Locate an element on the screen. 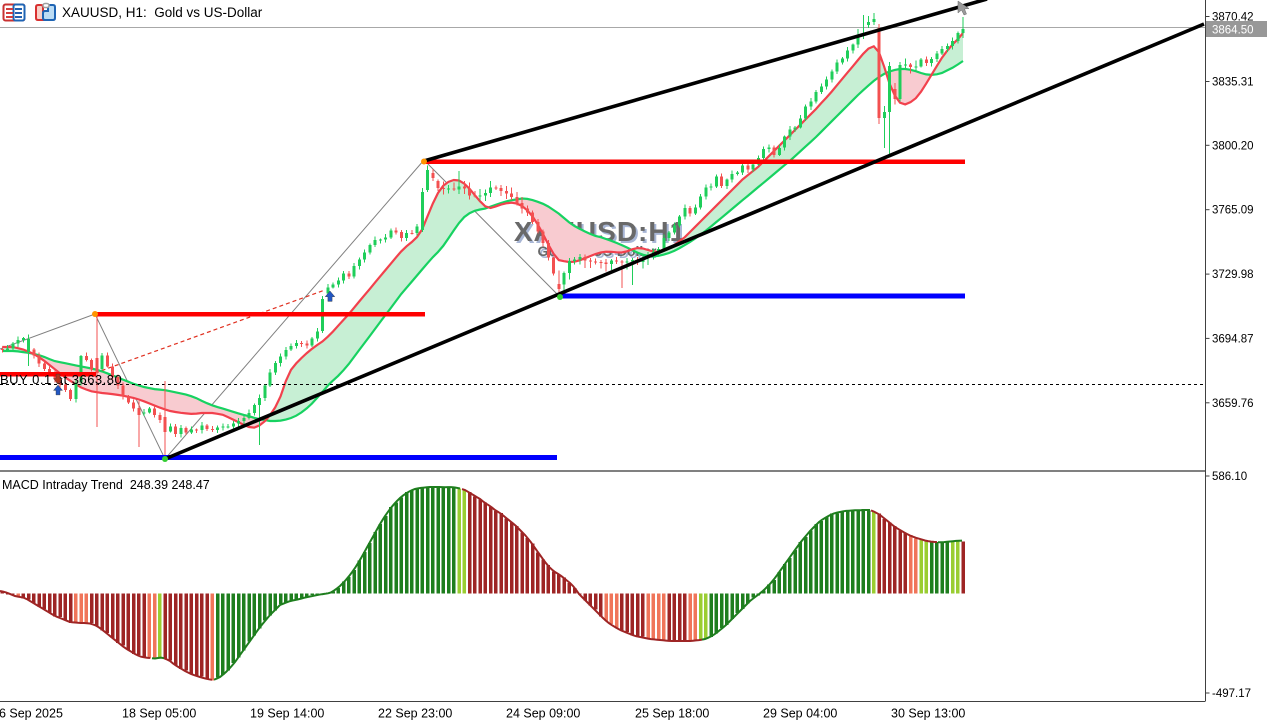 This screenshot has height=724, width=1282. svg-text: 3765.09 is located at coordinates (1233, 211).